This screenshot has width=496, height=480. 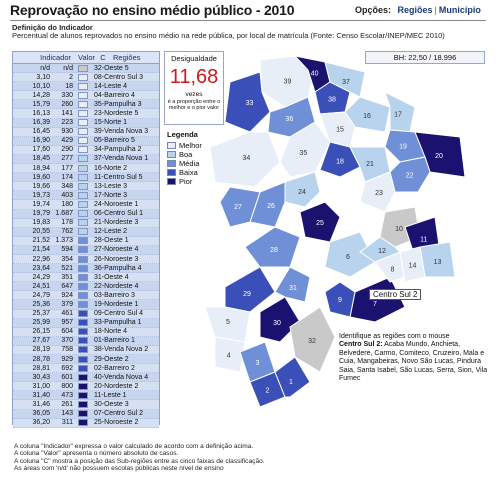 What do you see at coordinates (67, 377) in the screenshot?
I see `cell-value: 601` at bounding box center [67, 377].